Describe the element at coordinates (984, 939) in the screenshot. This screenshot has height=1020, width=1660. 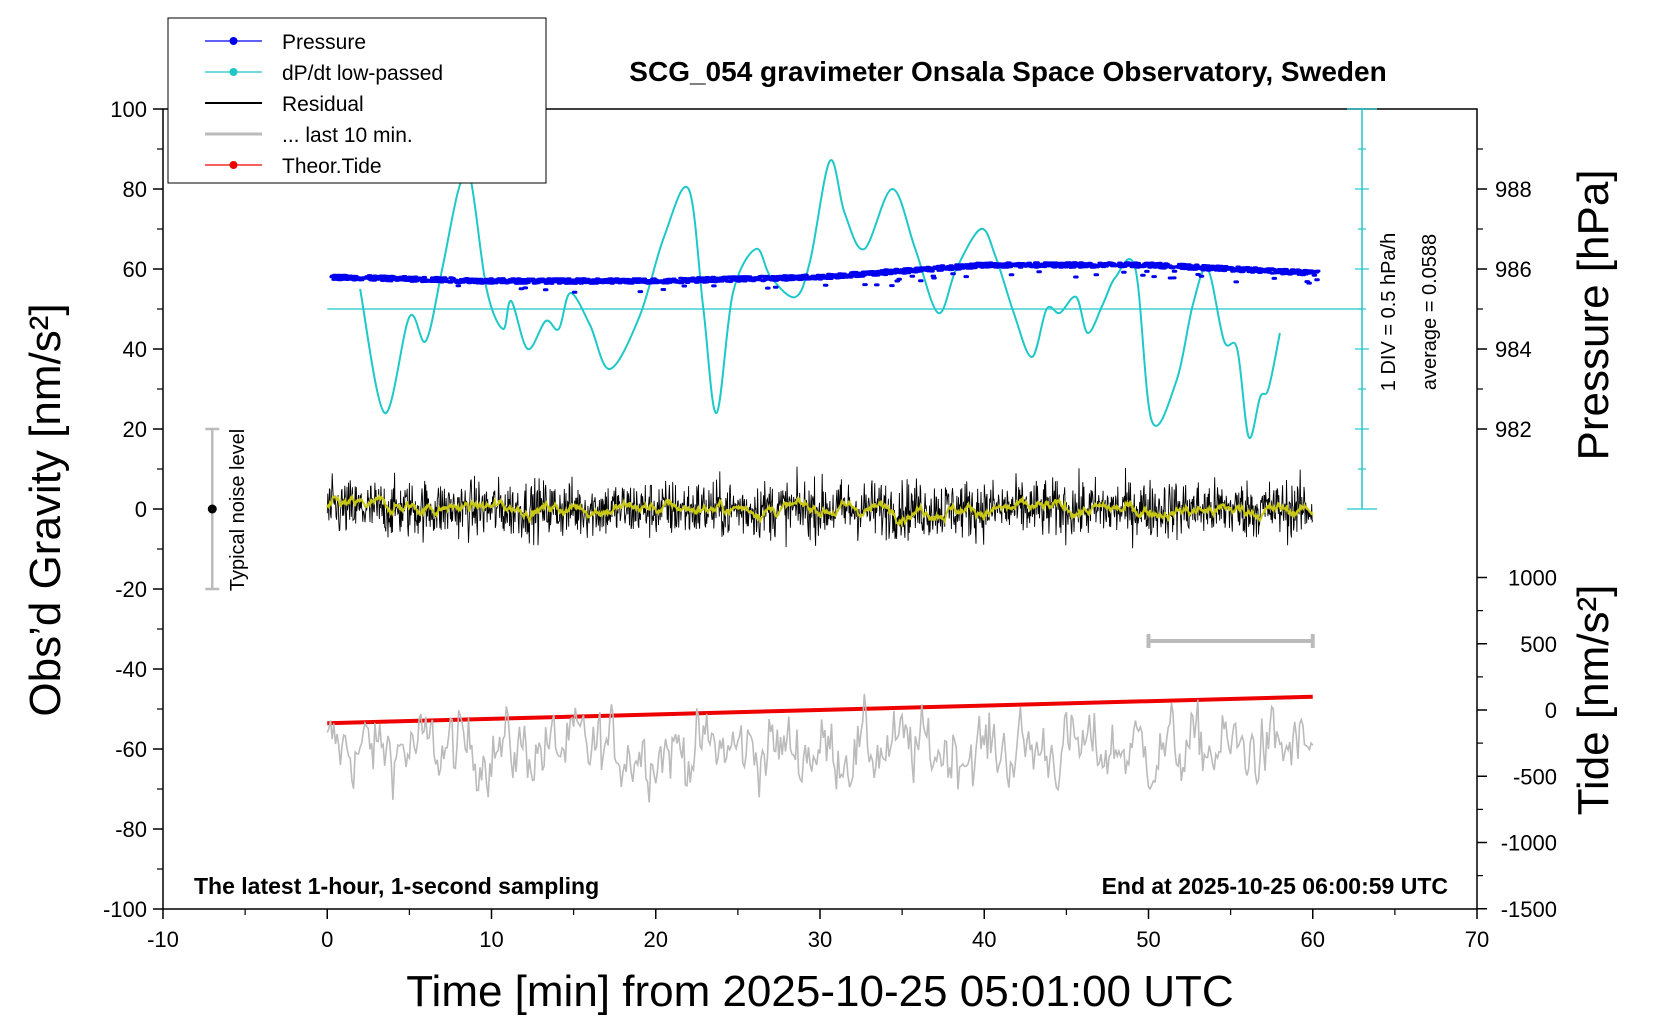
I see `x-tick-label: 40` at that location.